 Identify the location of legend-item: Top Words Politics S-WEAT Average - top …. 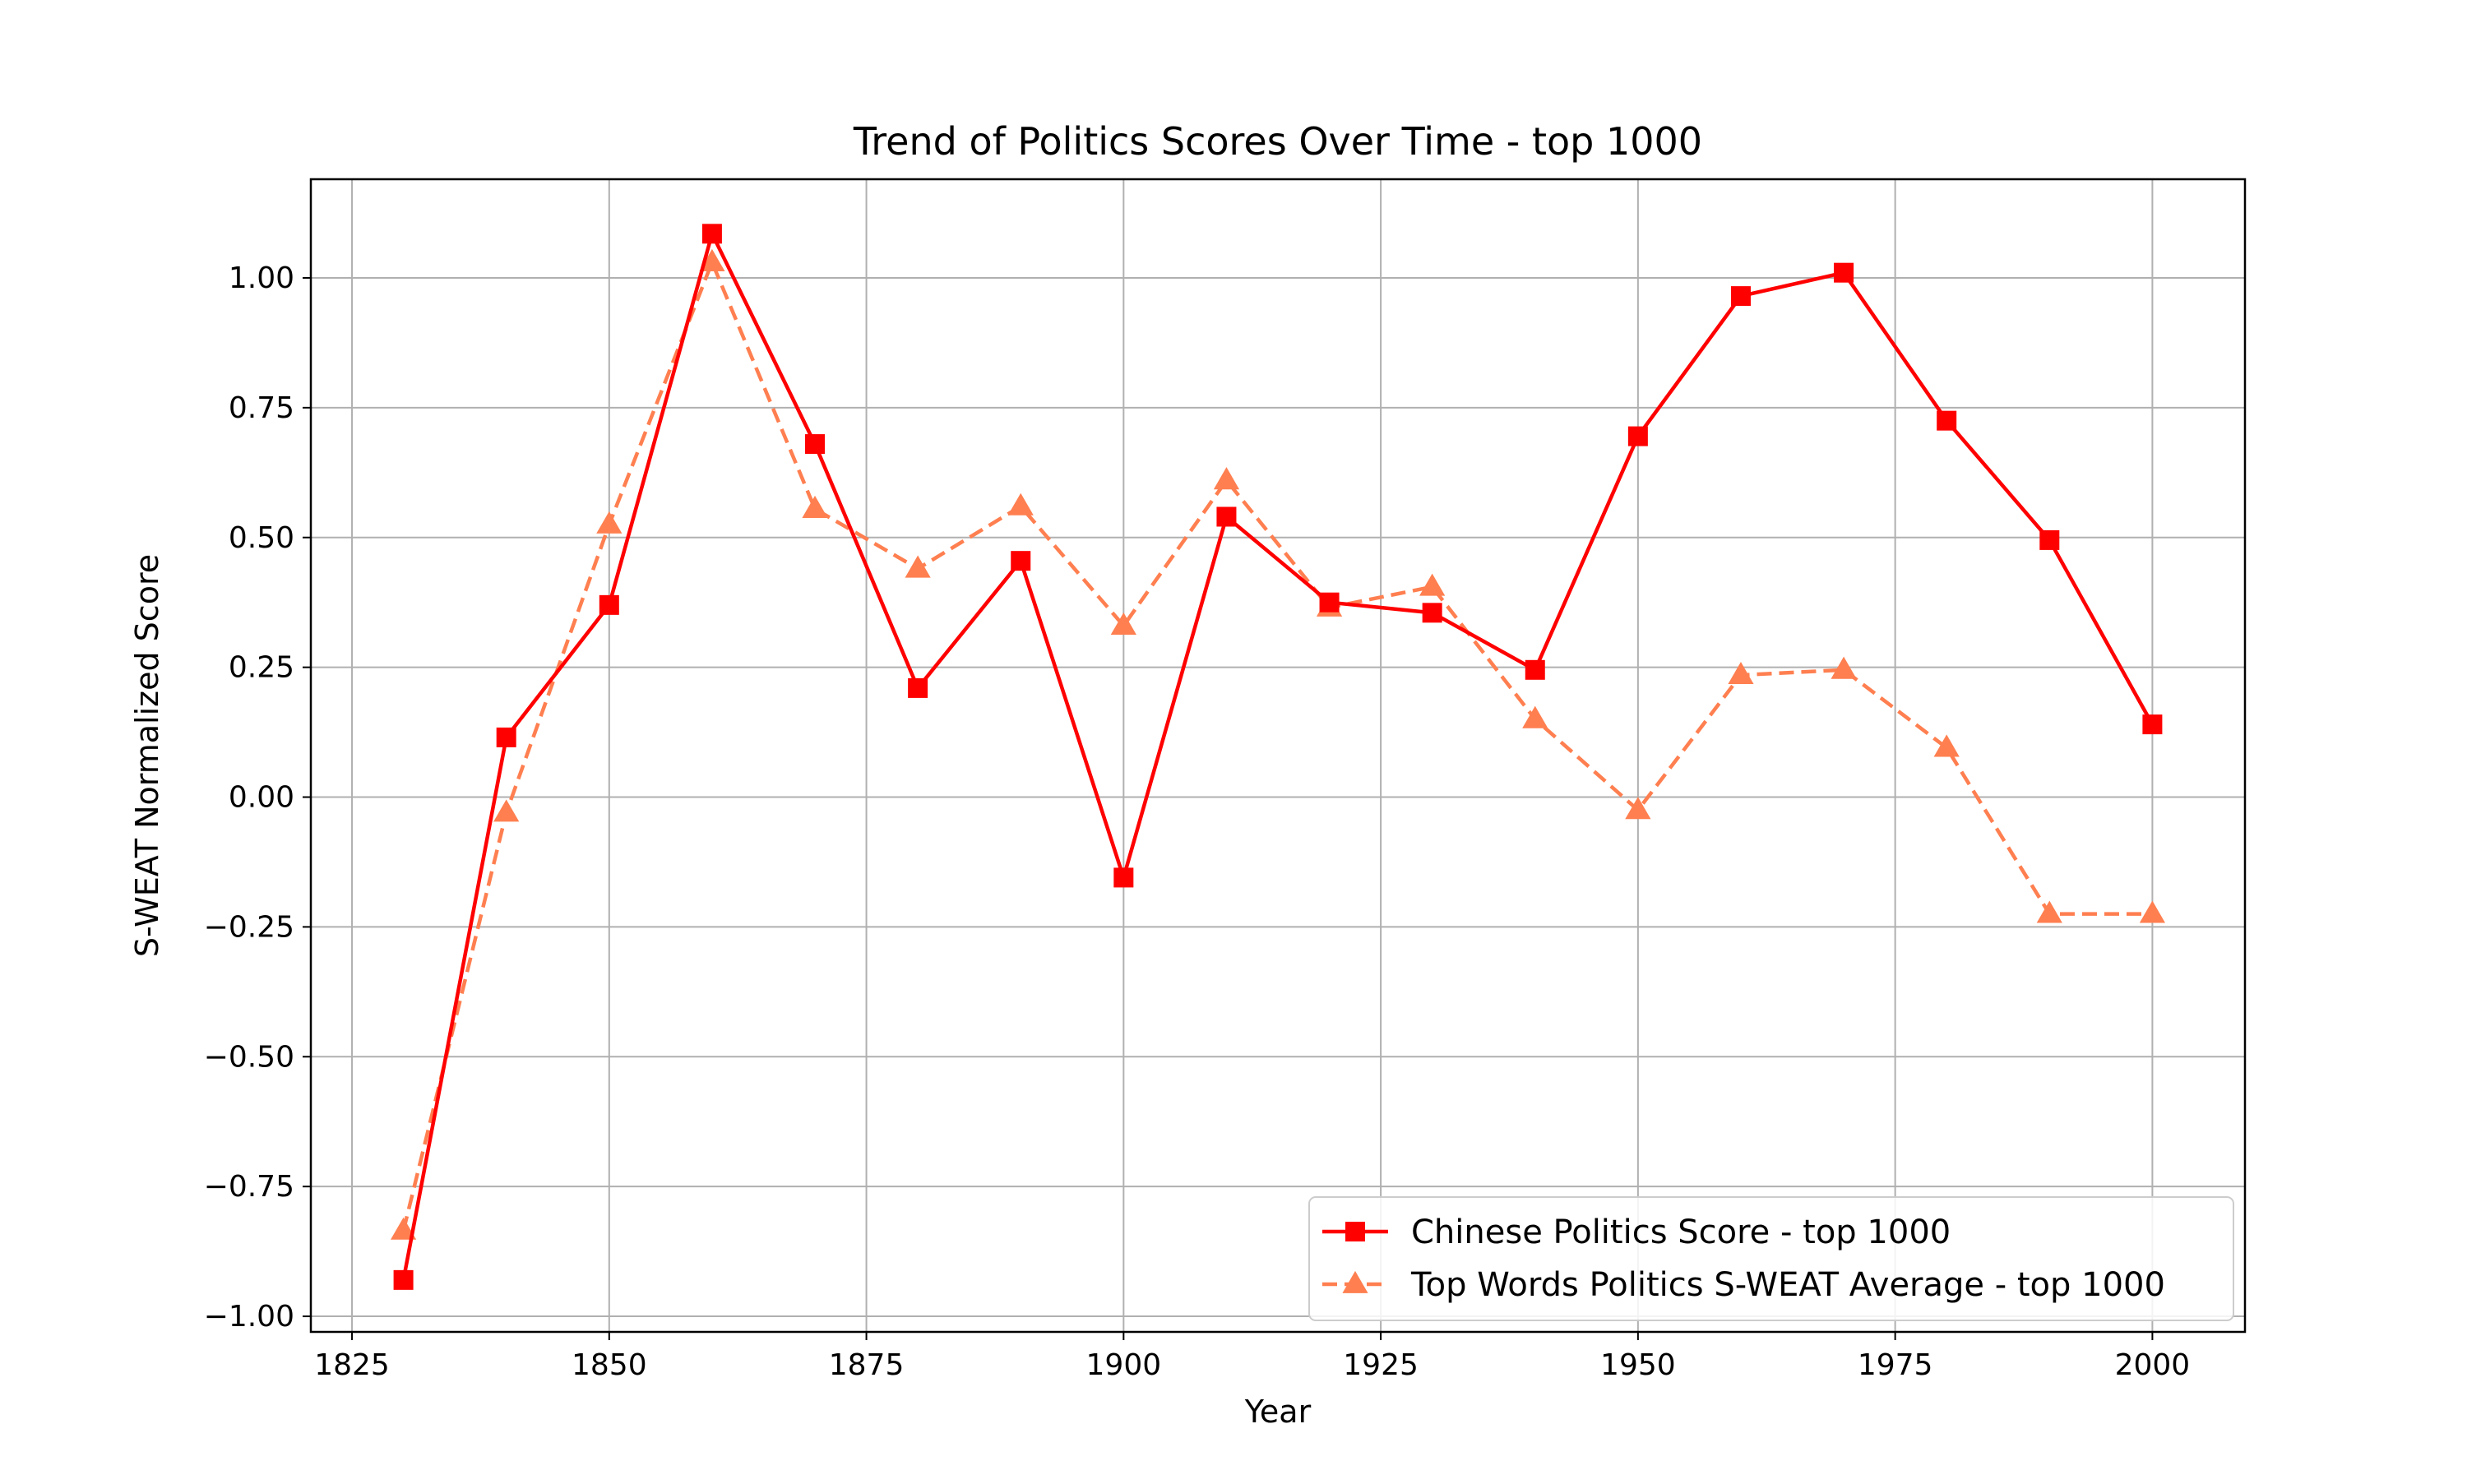
(1743, 1285).